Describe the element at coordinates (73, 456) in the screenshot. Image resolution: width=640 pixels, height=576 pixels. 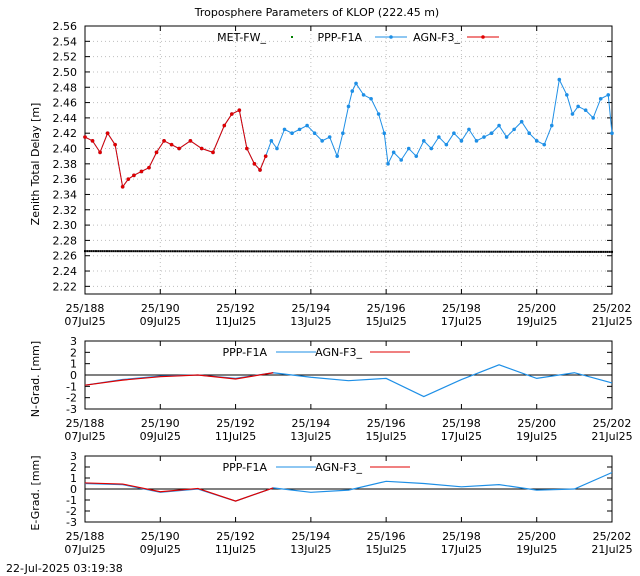
I see `y-tick-label: 3` at that location.